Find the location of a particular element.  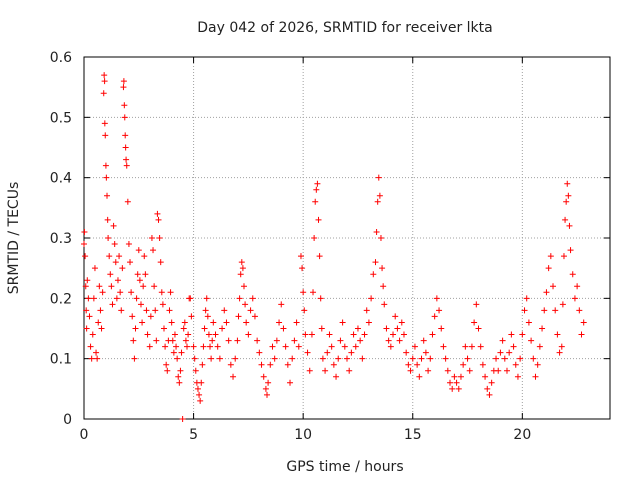

x-tick-label: 20 is located at coordinates (522, 435).